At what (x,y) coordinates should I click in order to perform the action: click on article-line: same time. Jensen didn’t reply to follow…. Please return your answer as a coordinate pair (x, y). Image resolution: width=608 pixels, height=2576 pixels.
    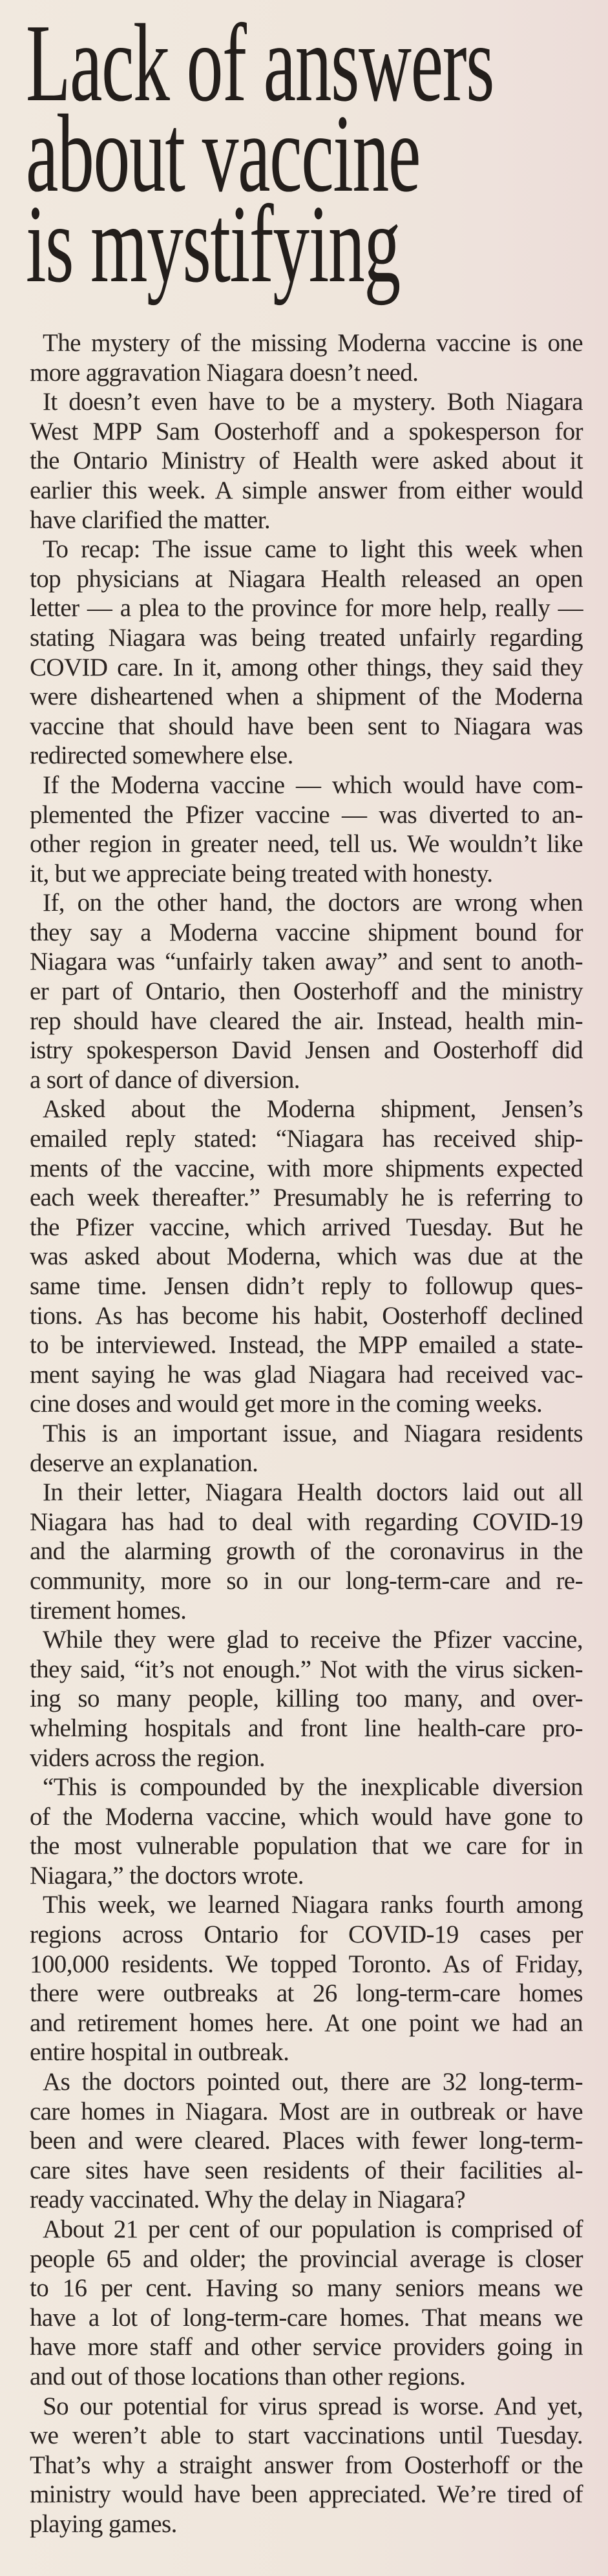
    Looking at the image, I should click on (306, 1286).